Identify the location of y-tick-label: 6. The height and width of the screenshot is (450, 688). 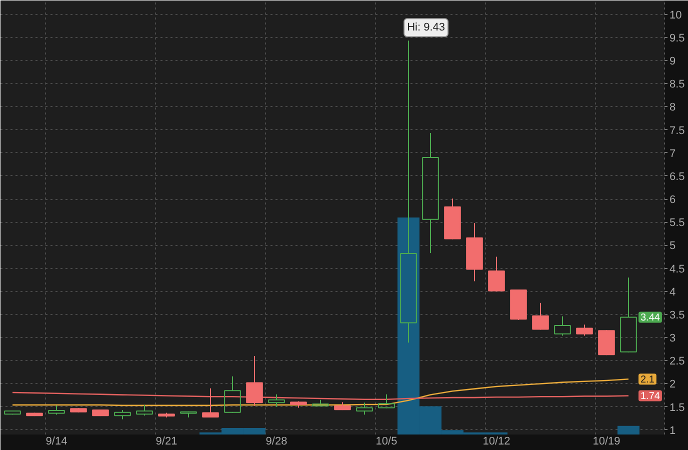
(673, 200).